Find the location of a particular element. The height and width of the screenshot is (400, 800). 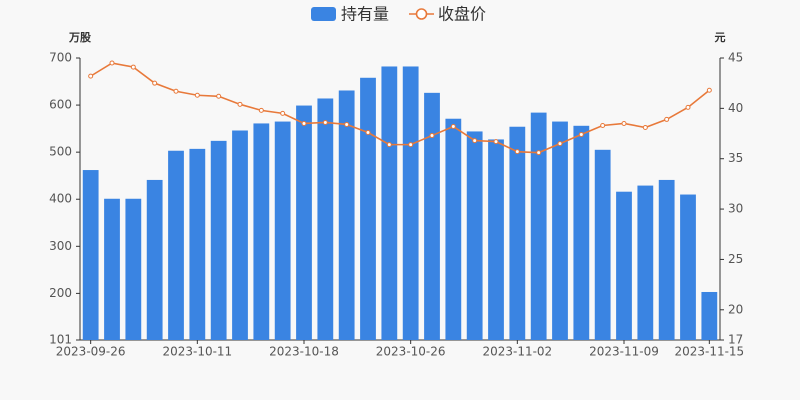

y2-axis-label: 元 is located at coordinates (720, 37).